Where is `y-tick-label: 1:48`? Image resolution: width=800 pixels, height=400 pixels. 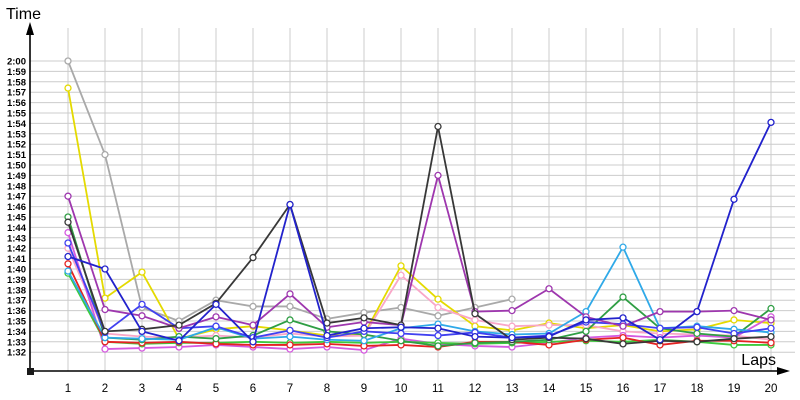
y-tick-label: 1:48 is located at coordinates (16, 186).